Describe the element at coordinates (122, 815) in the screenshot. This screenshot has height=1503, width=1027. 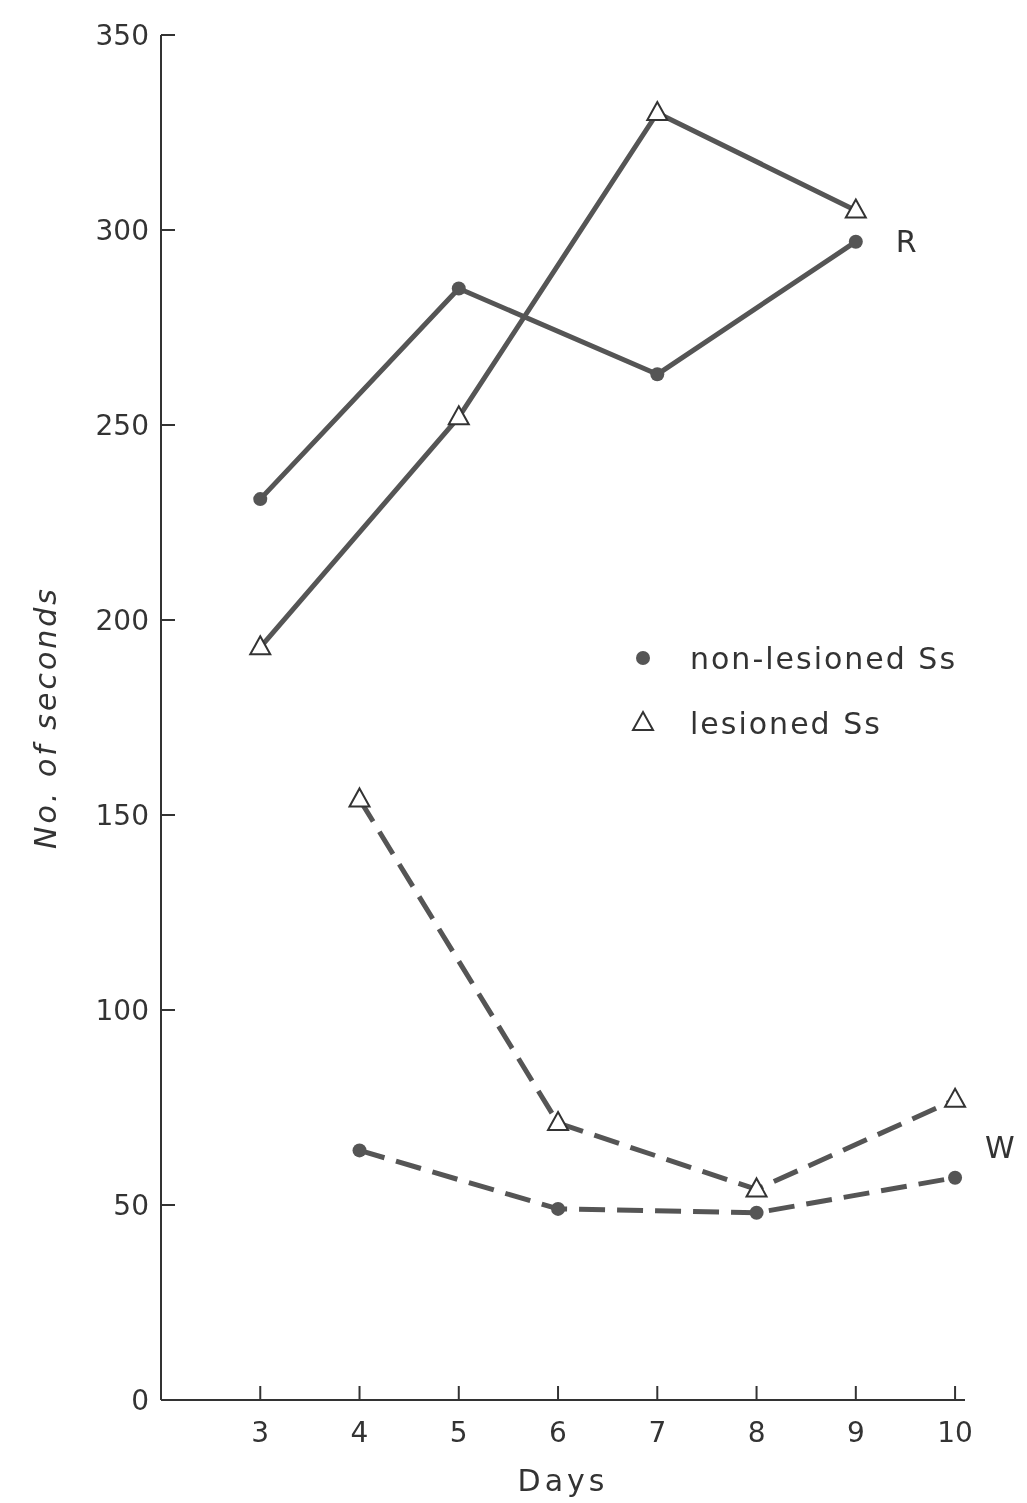
I see `y-tick-label: 150` at that location.